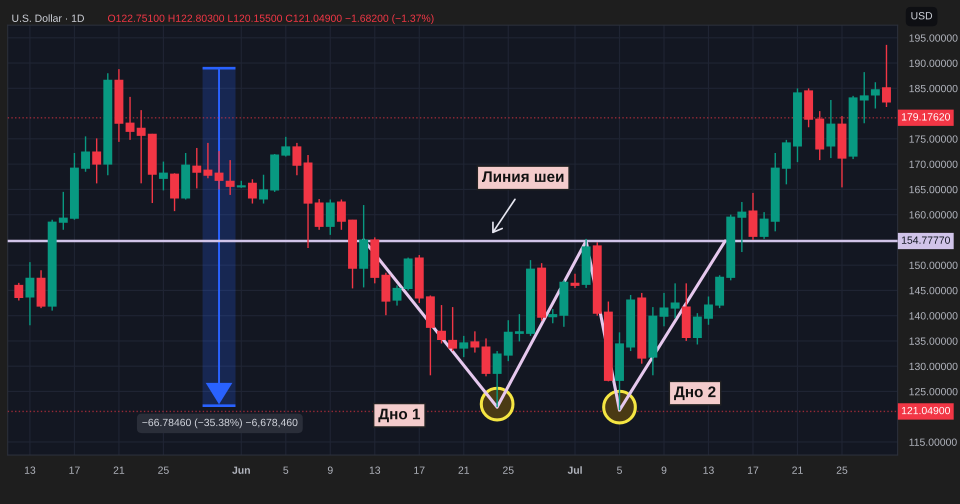 The height and width of the screenshot is (504, 960). What do you see at coordinates (934, 38) in the screenshot?
I see `y-tick-label: 195.00000` at bounding box center [934, 38].